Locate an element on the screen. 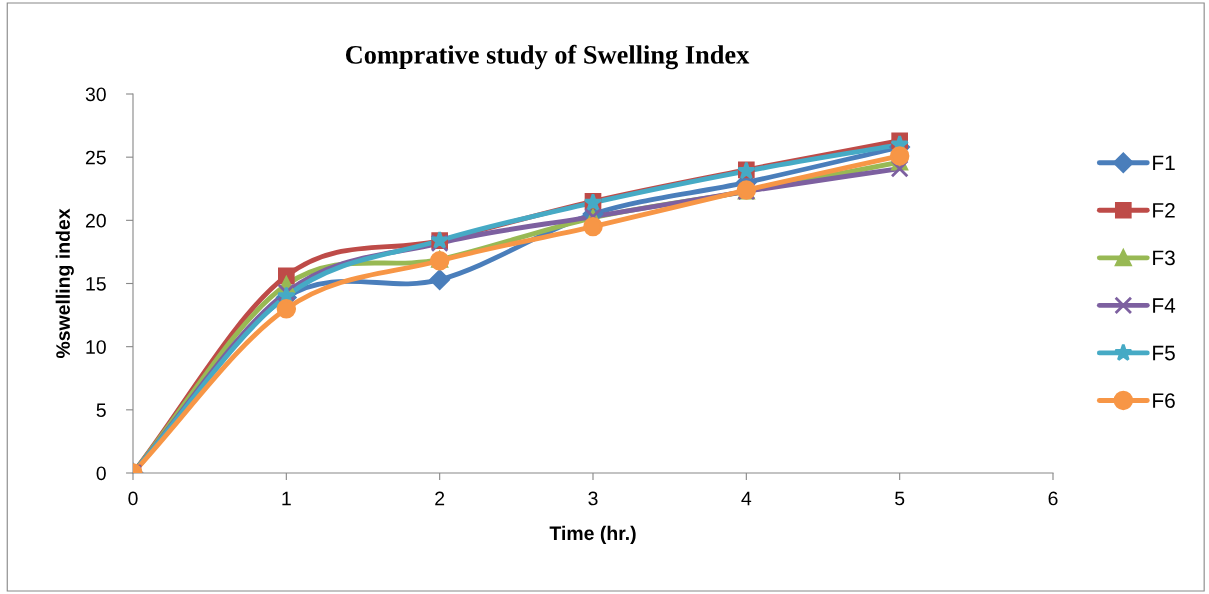 This screenshot has height=594, width=1209. y-tick-label: 25 is located at coordinates (95, 157).